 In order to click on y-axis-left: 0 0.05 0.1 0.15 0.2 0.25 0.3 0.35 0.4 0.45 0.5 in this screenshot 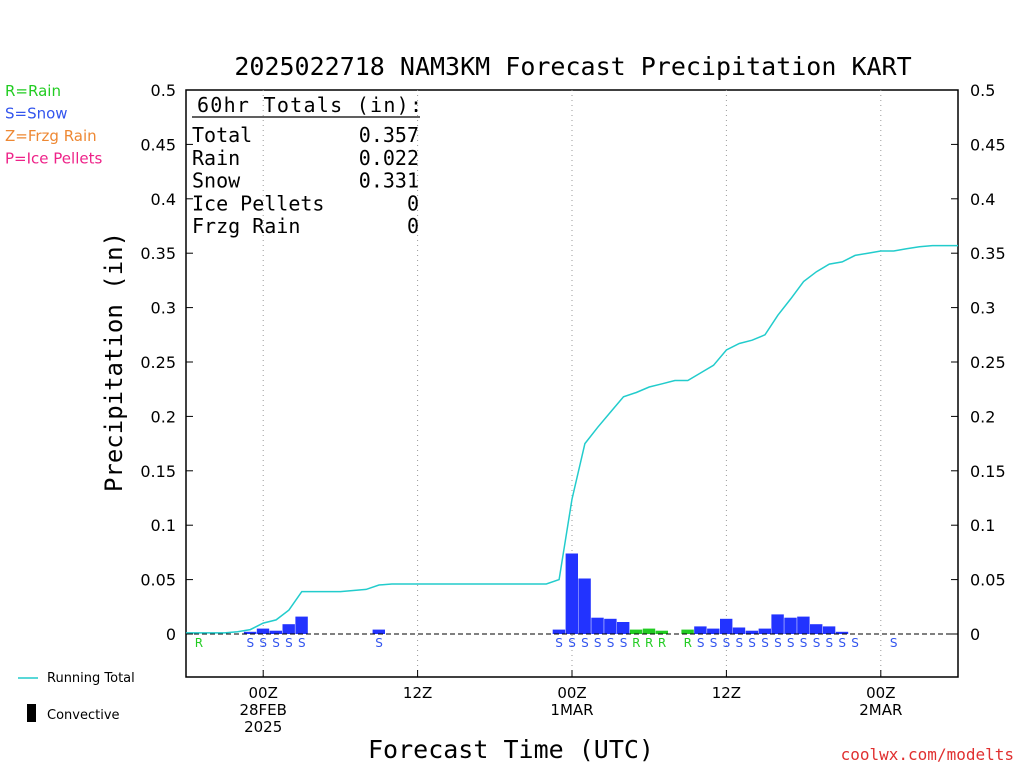, I will do `click(166, 362)`.